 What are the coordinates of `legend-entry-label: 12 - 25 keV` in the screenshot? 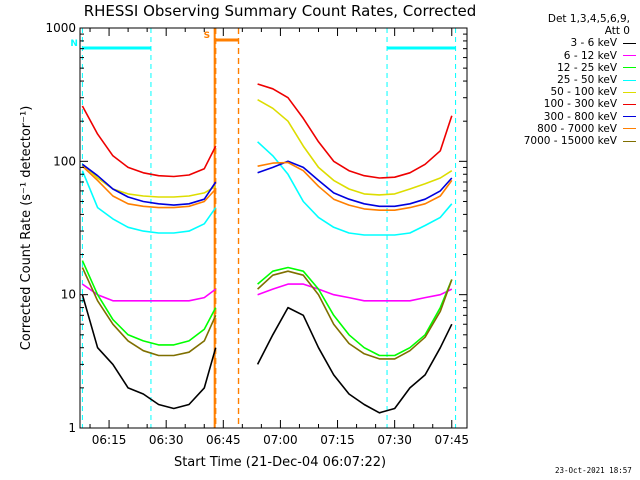 It's located at (587, 67).